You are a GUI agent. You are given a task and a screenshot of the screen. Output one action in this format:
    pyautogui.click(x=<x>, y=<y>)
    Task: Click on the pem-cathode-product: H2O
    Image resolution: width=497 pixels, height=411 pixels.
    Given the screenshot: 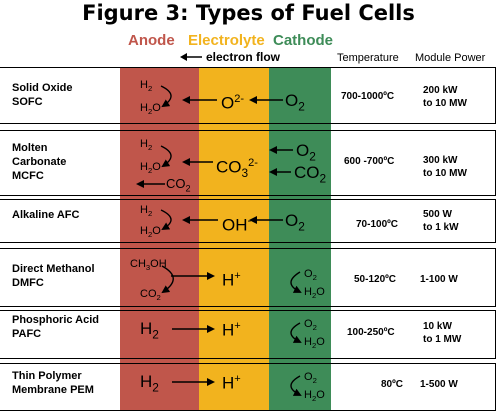 What is the action you would take?
    pyautogui.click(x=314, y=396)
    